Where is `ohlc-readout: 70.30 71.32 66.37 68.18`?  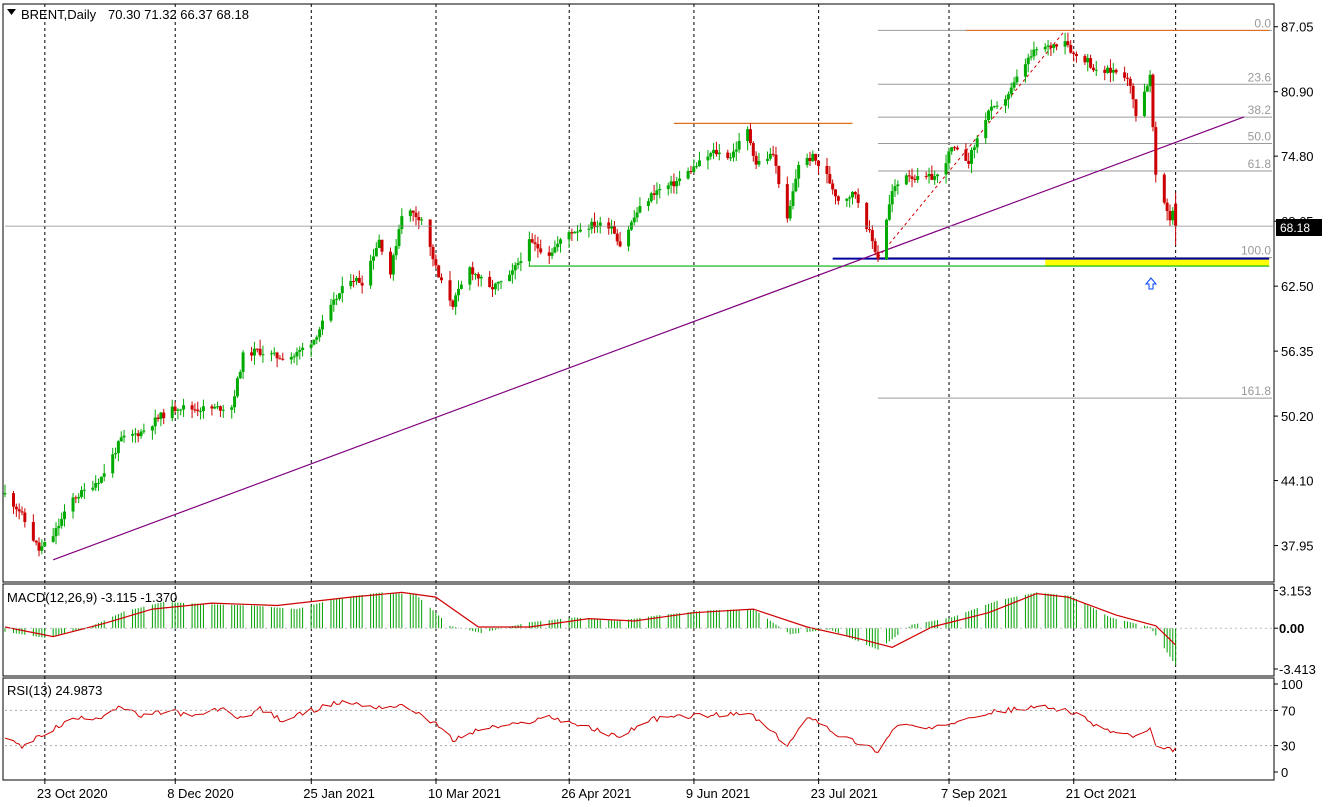 ohlc-readout: 70.30 71.32 66.37 68.18 is located at coordinates (178, 14).